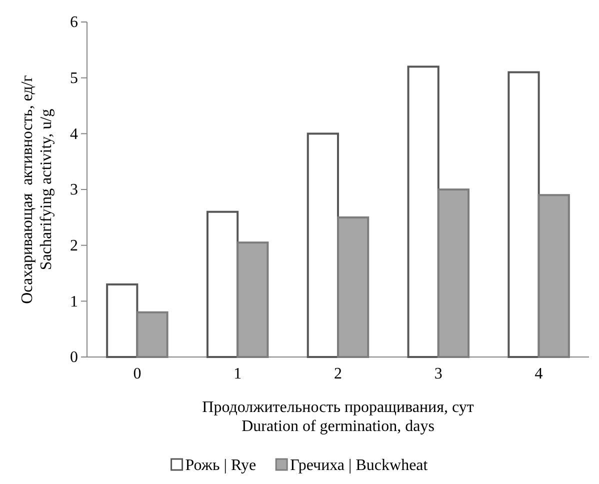 Image resolution: width=599 pixels, height=484 pixels. What do you see at coordinates (238, 373) in the screenshot?
I see `x-tick-label: 1` at bounding box center [238, 373].